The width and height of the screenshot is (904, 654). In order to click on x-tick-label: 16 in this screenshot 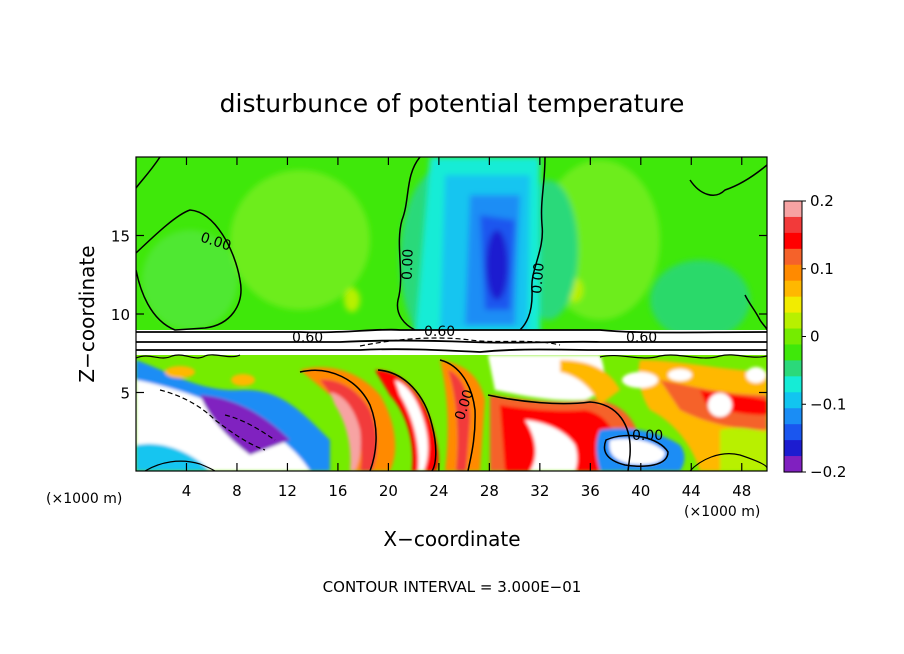, I will do `click(337, 491)`.